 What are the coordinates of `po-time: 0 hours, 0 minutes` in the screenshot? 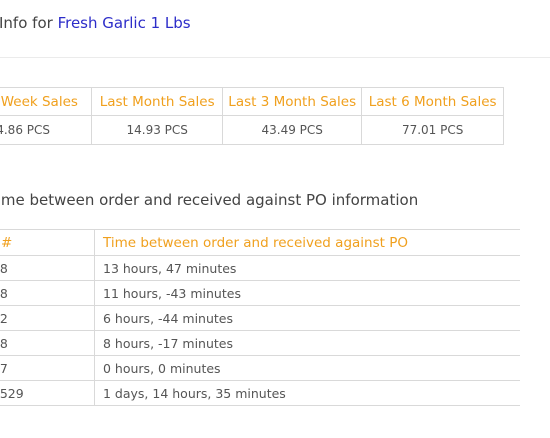 It's located at (307, 368).